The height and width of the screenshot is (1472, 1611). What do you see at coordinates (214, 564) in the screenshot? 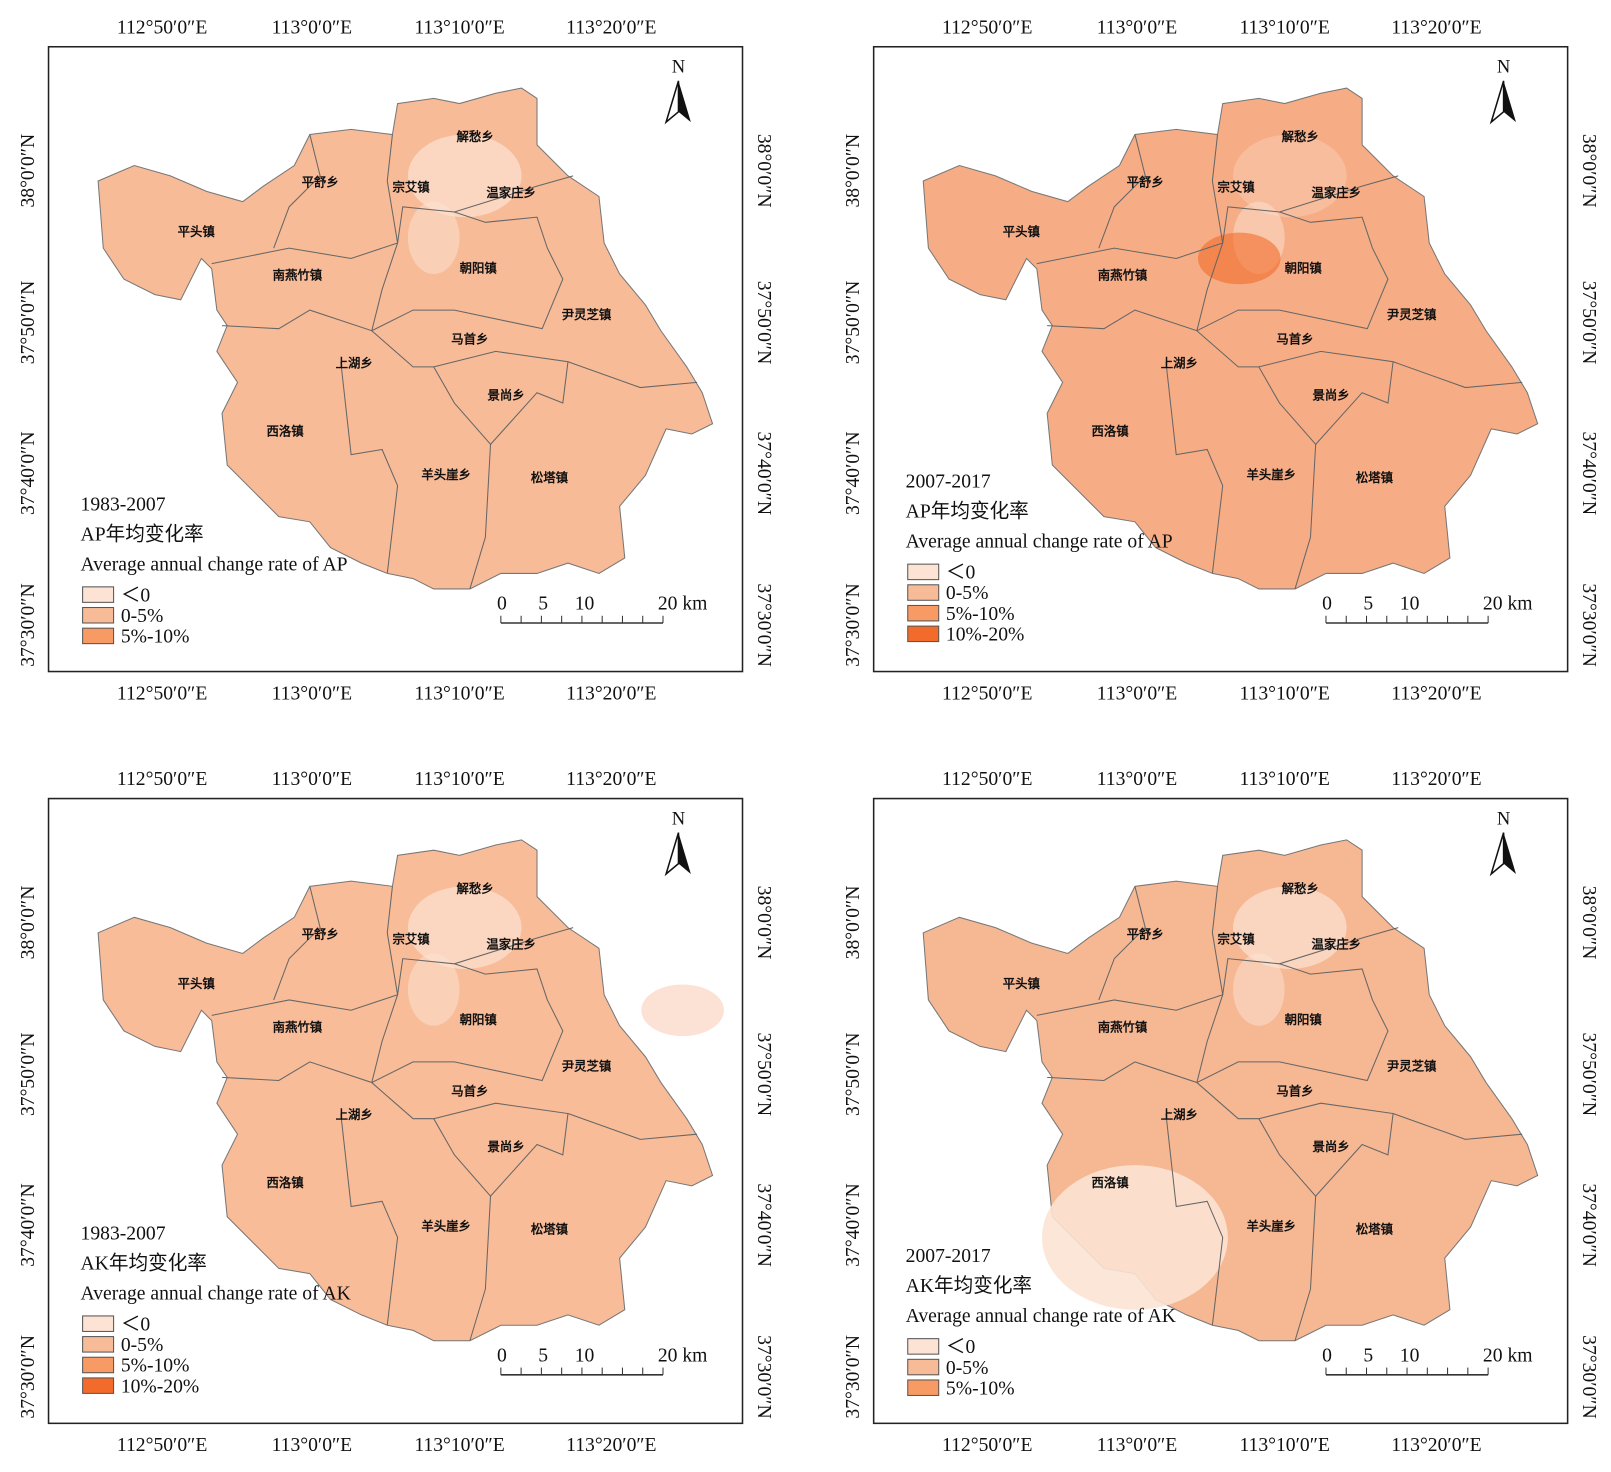
I see `legend-title-en: Average annual change rate of AP` at bounding box center [214, 564].